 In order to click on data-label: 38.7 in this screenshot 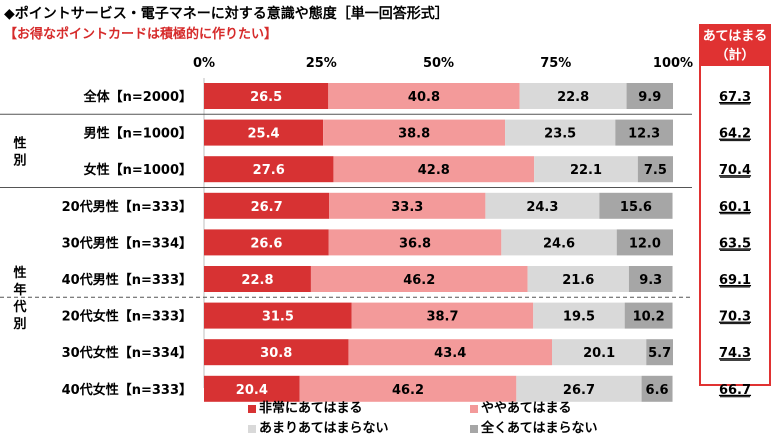, I will do `click(442, 317)`.